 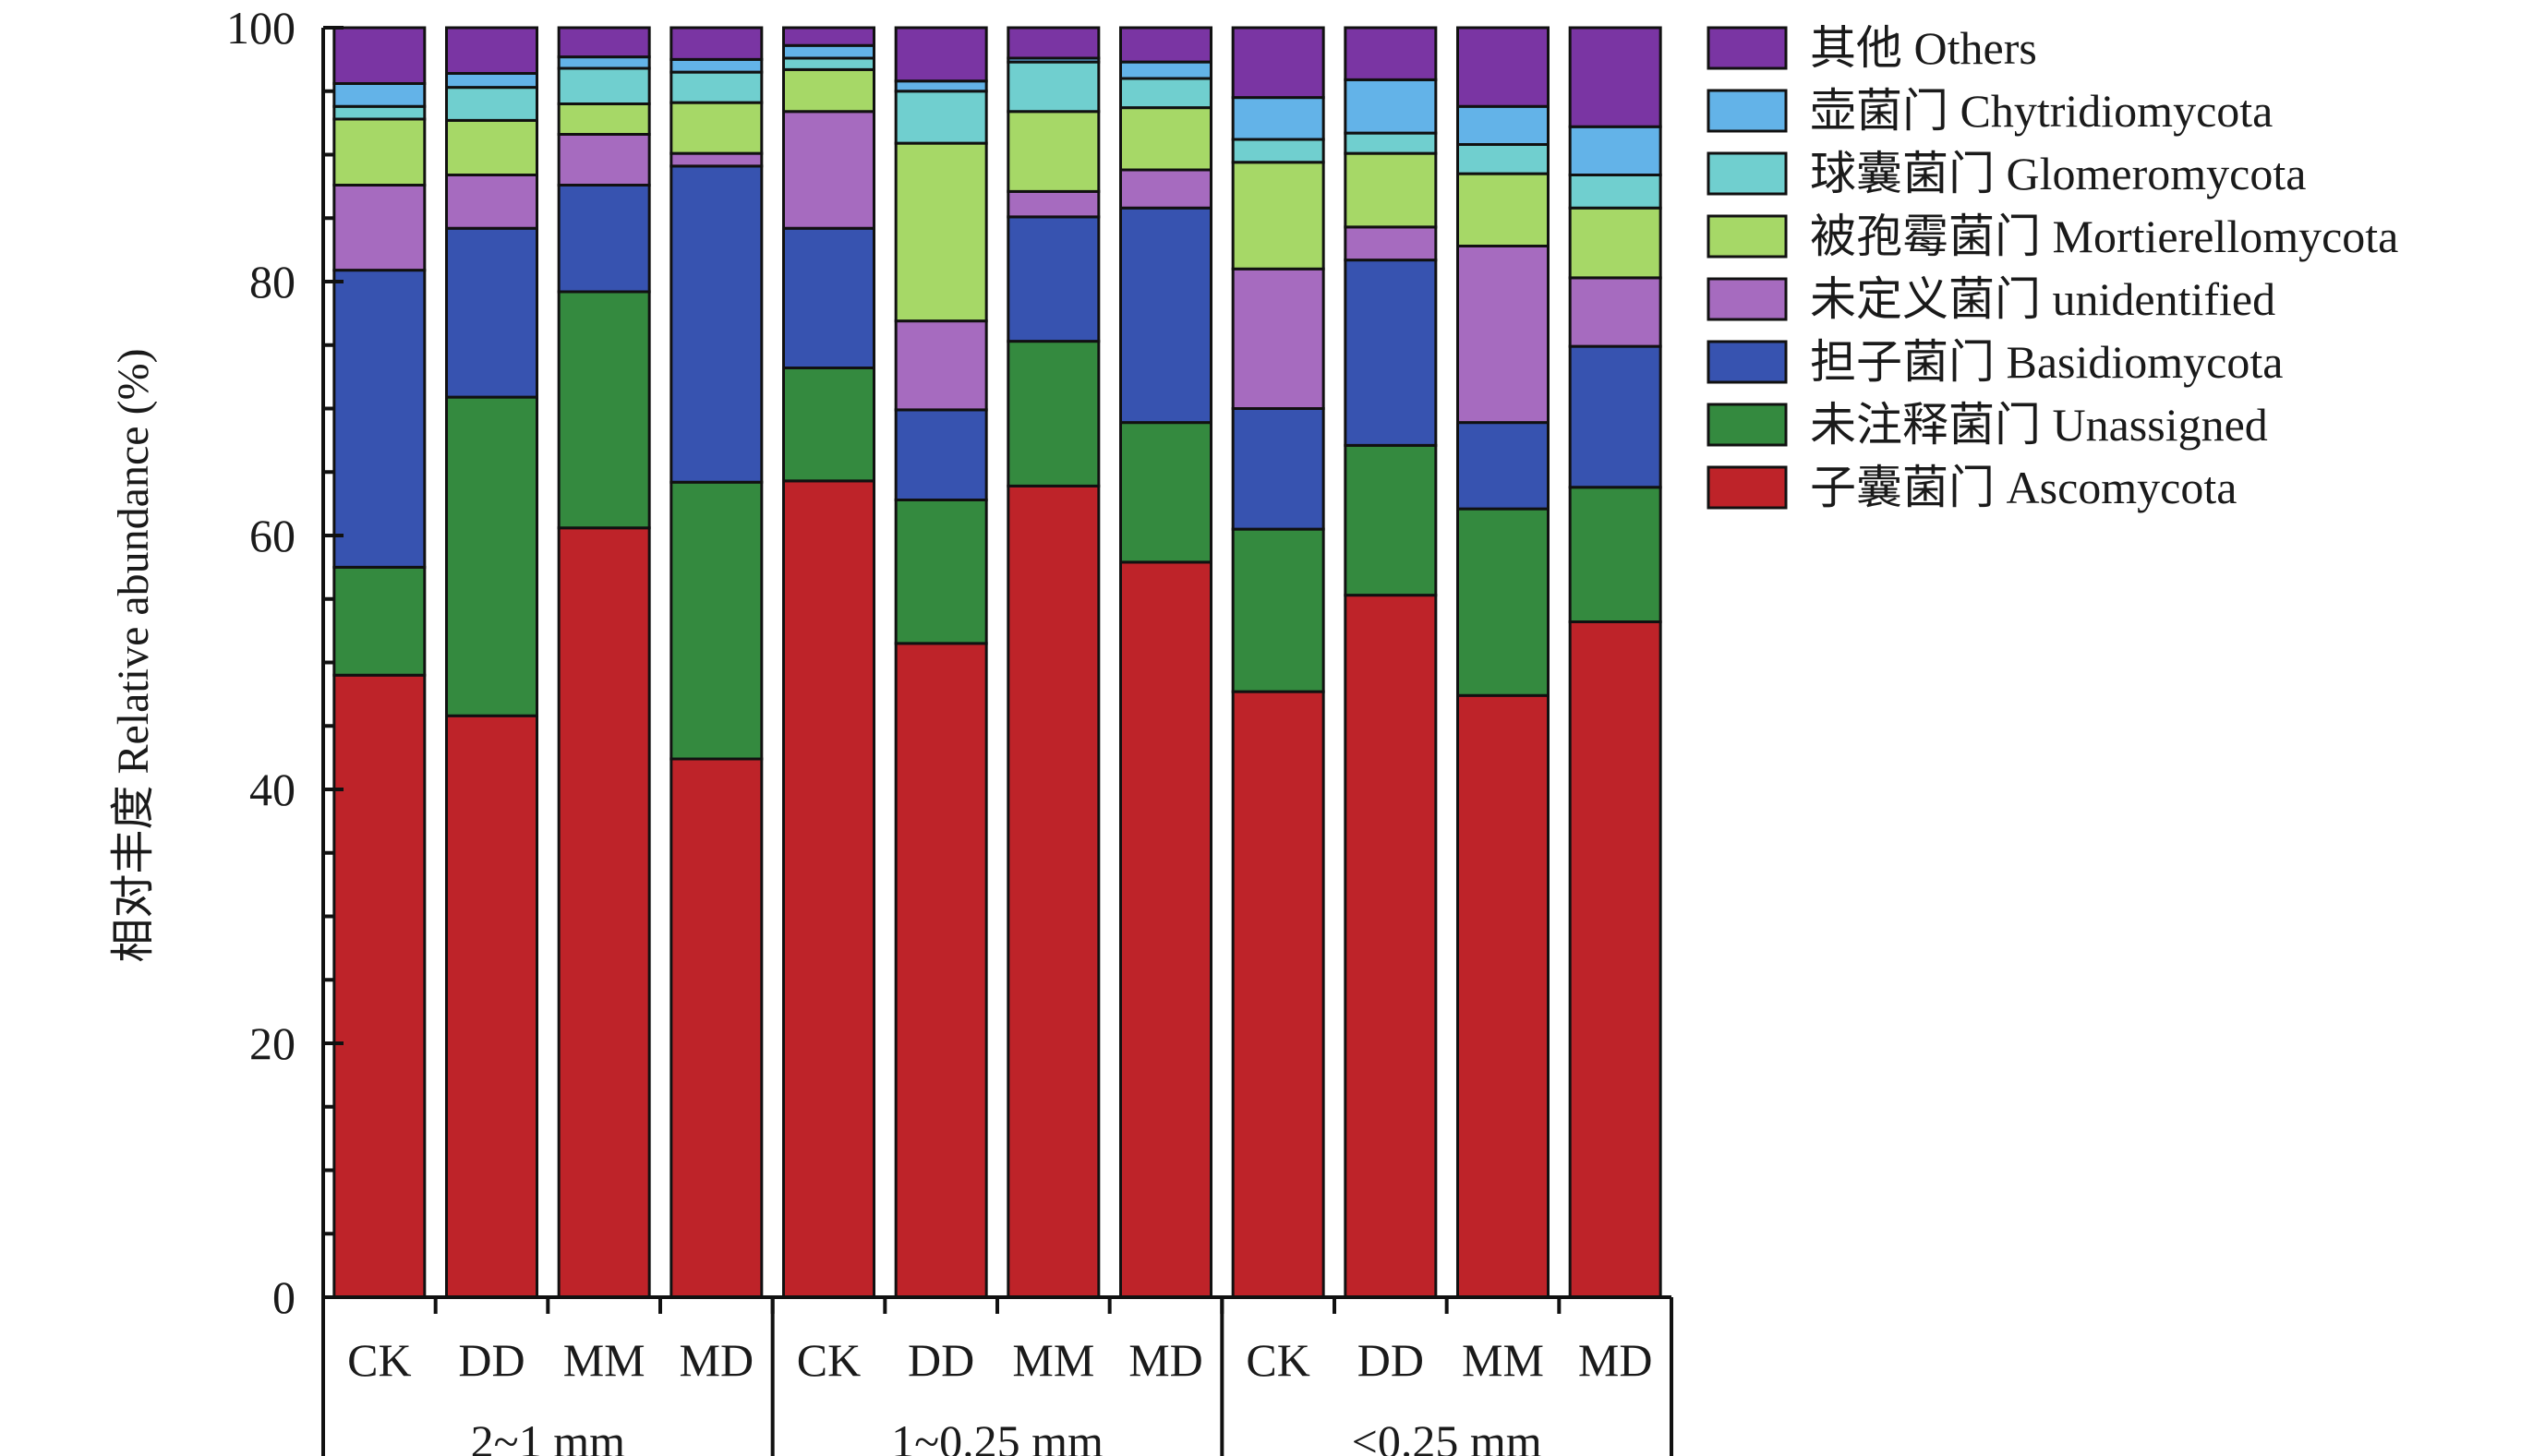 What do you see at coordinates (2104, 236) in the screenshot?
I see `legend-label: 被孢霉菌门 Mortierellomycota` at bounding box center [2104, 236].